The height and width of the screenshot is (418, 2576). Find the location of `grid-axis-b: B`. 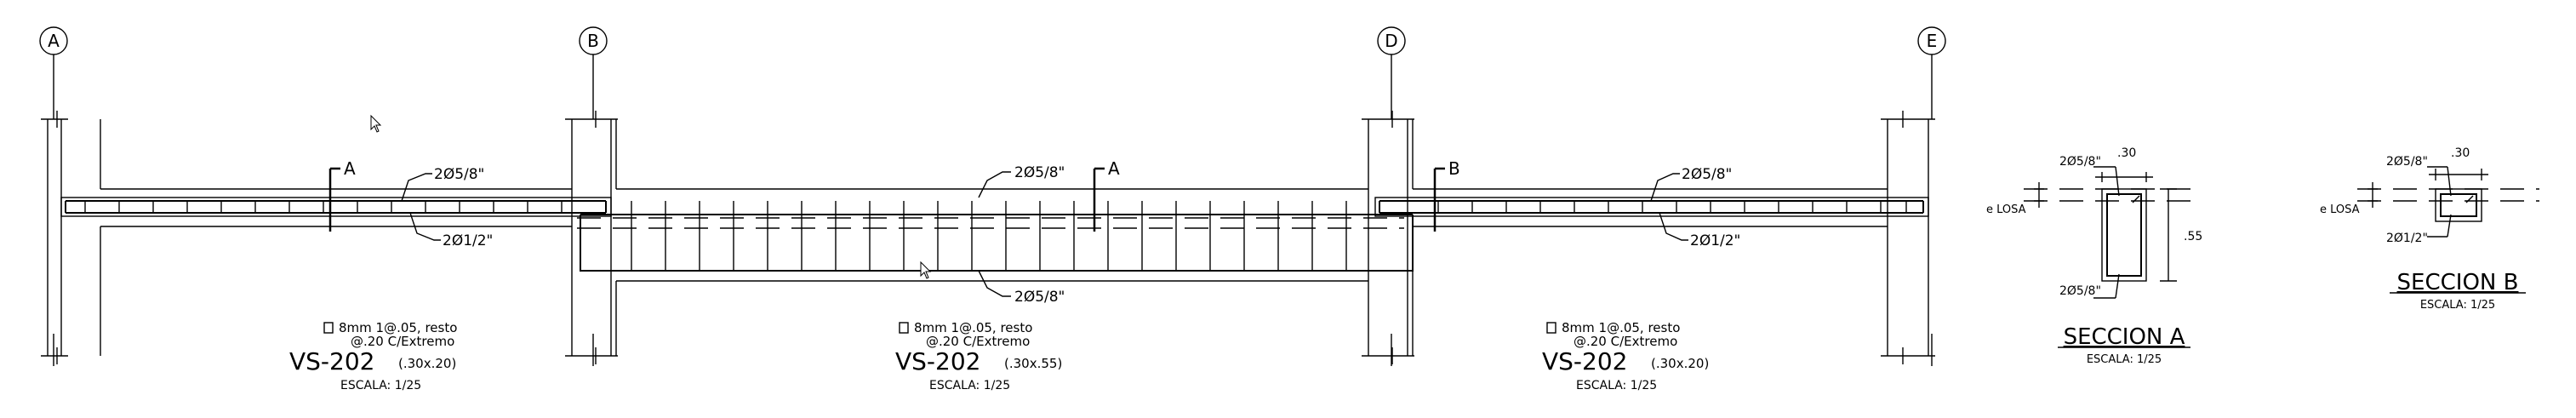

grid-axis-b: B is located at coordinates (593, 196).